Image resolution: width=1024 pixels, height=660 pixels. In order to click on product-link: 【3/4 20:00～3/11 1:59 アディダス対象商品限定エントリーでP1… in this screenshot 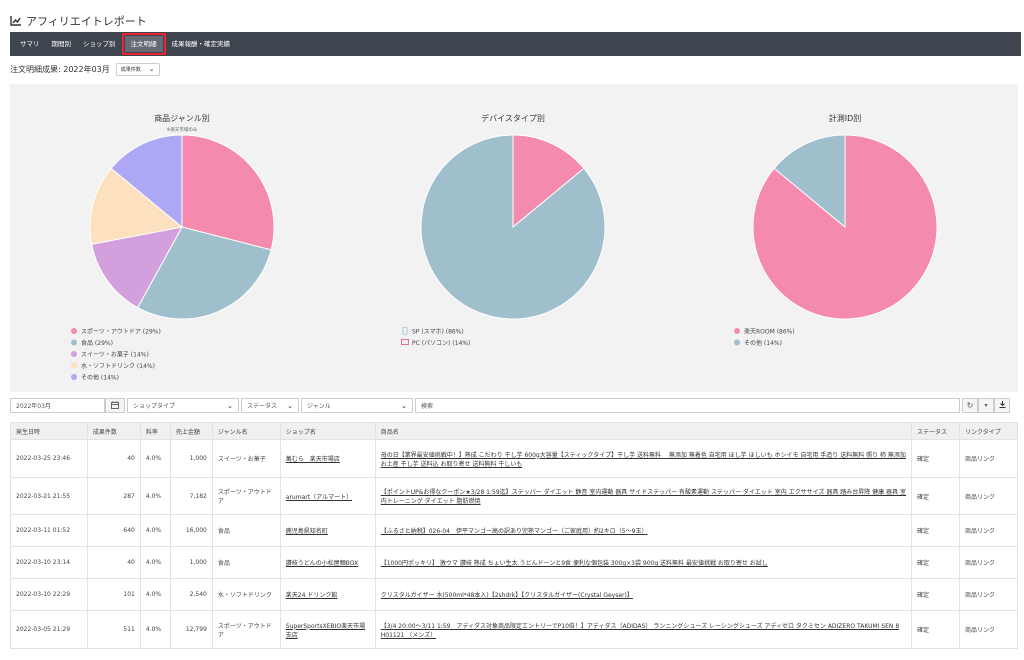, I will do `click(640, 630)`.